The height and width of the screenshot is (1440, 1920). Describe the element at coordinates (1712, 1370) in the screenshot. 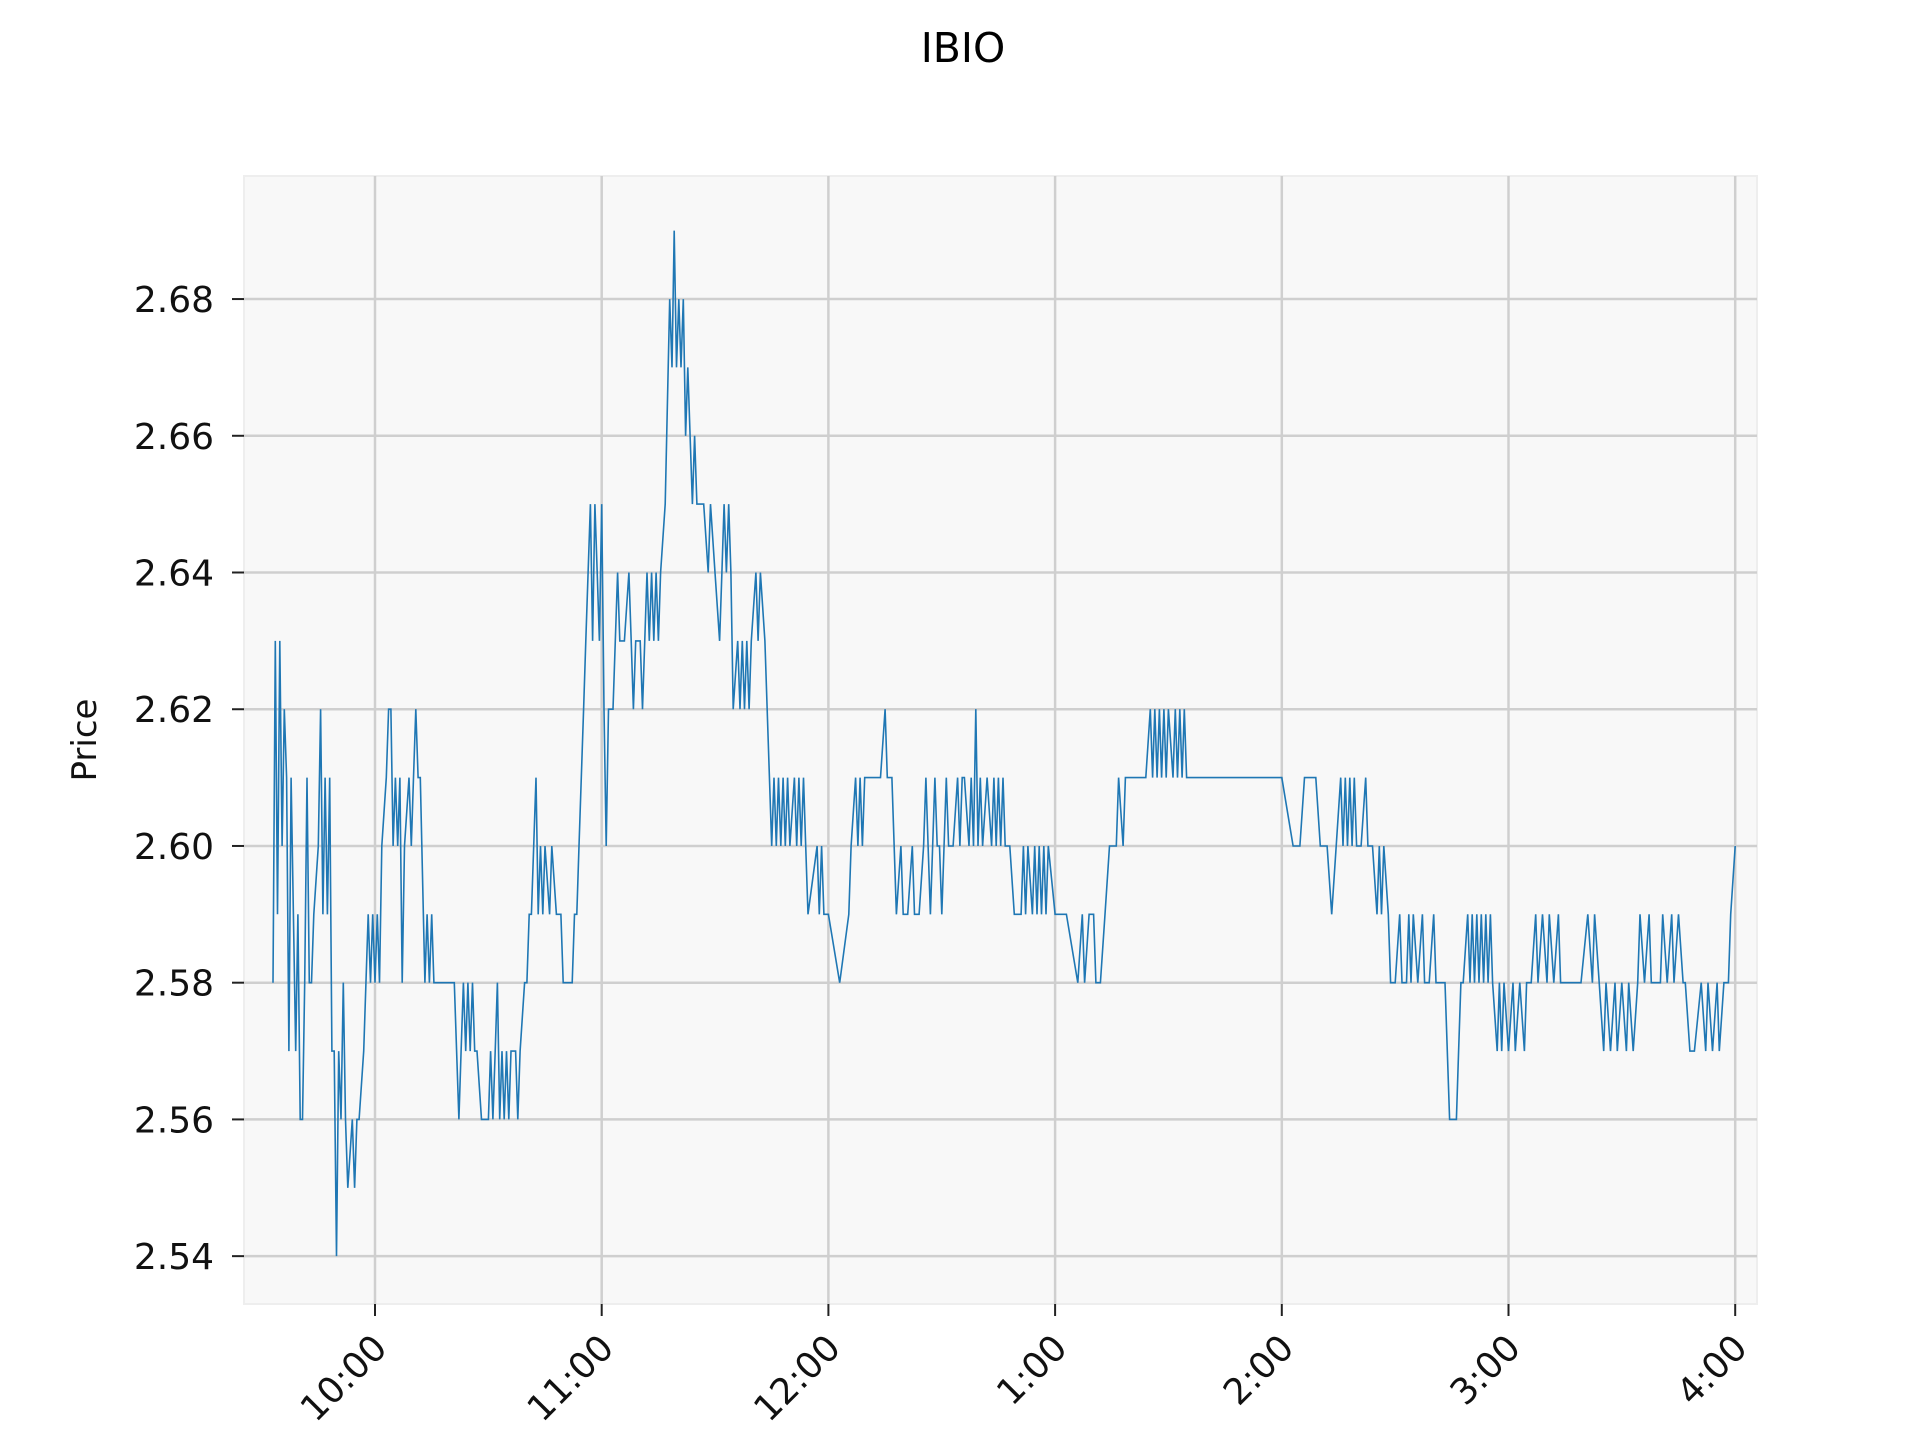

I see `x-tick-label: 4:00` at that location.